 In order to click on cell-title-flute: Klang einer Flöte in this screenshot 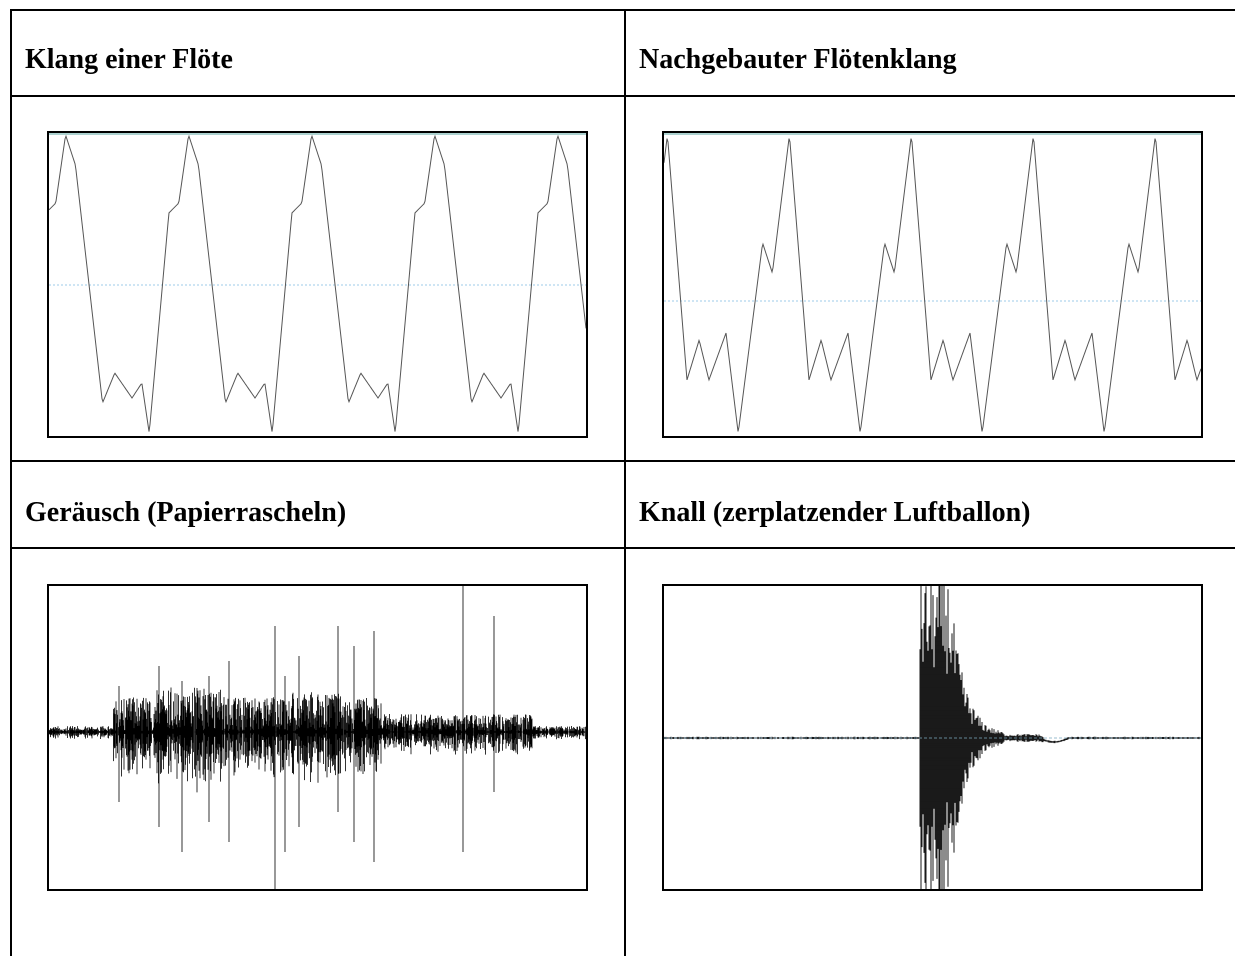, I will do `click(129, 59)`.